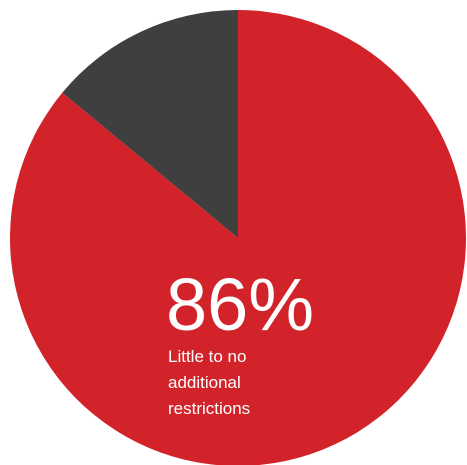 The width and height of the screenshot is (467, 465). What do you see at coordinates (209, 408) in the screenshot?
I see `slice-label-line-3: restrictions` at bounding box center [209, 408].